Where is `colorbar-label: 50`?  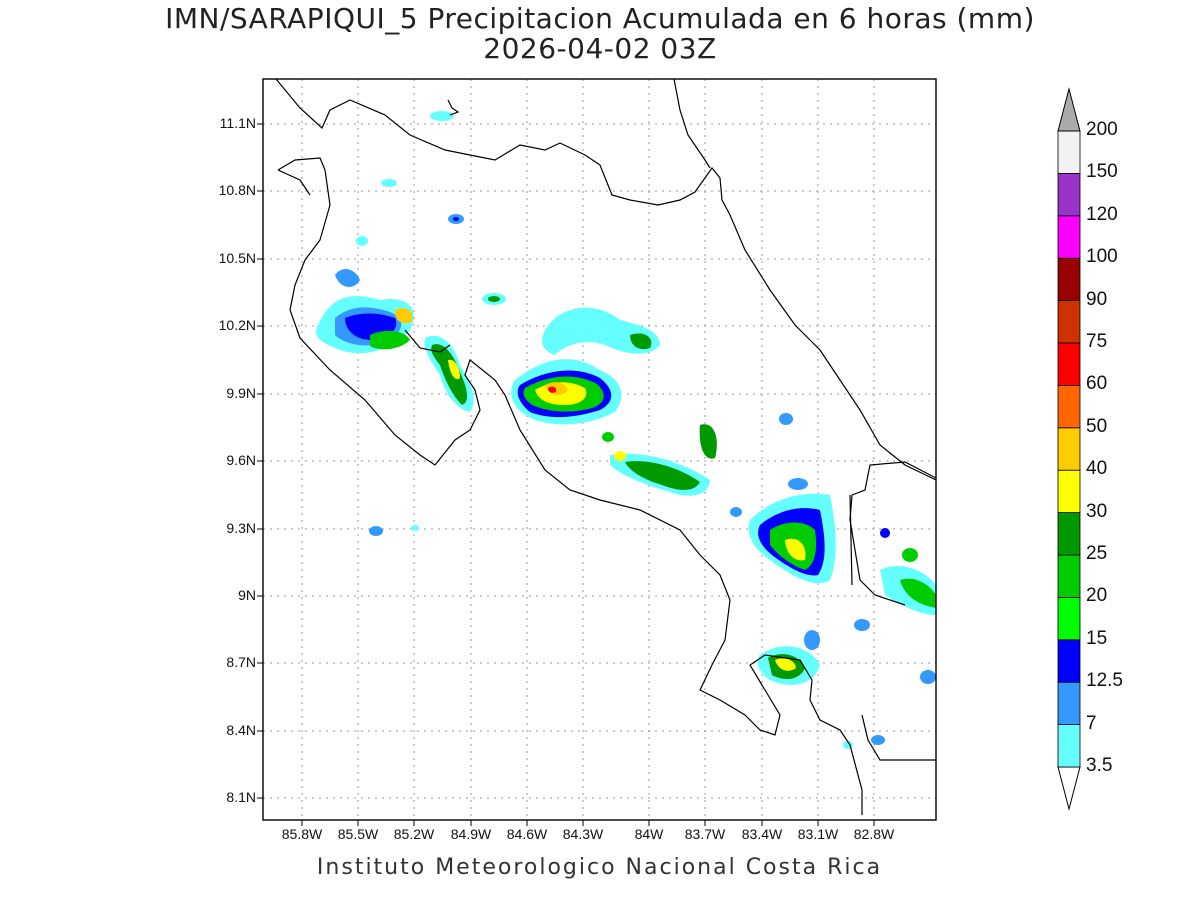
colorbar-label: 50 is located at coordinates (1097, 426).